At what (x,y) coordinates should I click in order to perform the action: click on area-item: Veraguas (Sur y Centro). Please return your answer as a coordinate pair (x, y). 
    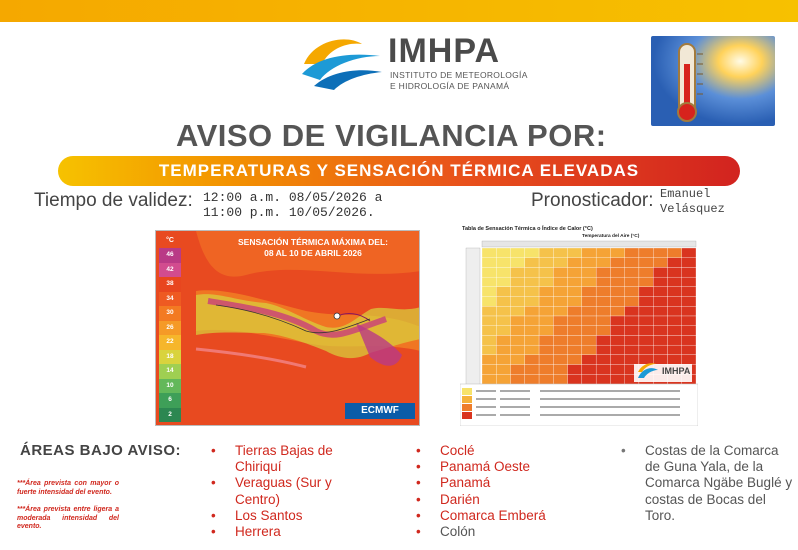
    Looking at the image, I should click on (291, 491).